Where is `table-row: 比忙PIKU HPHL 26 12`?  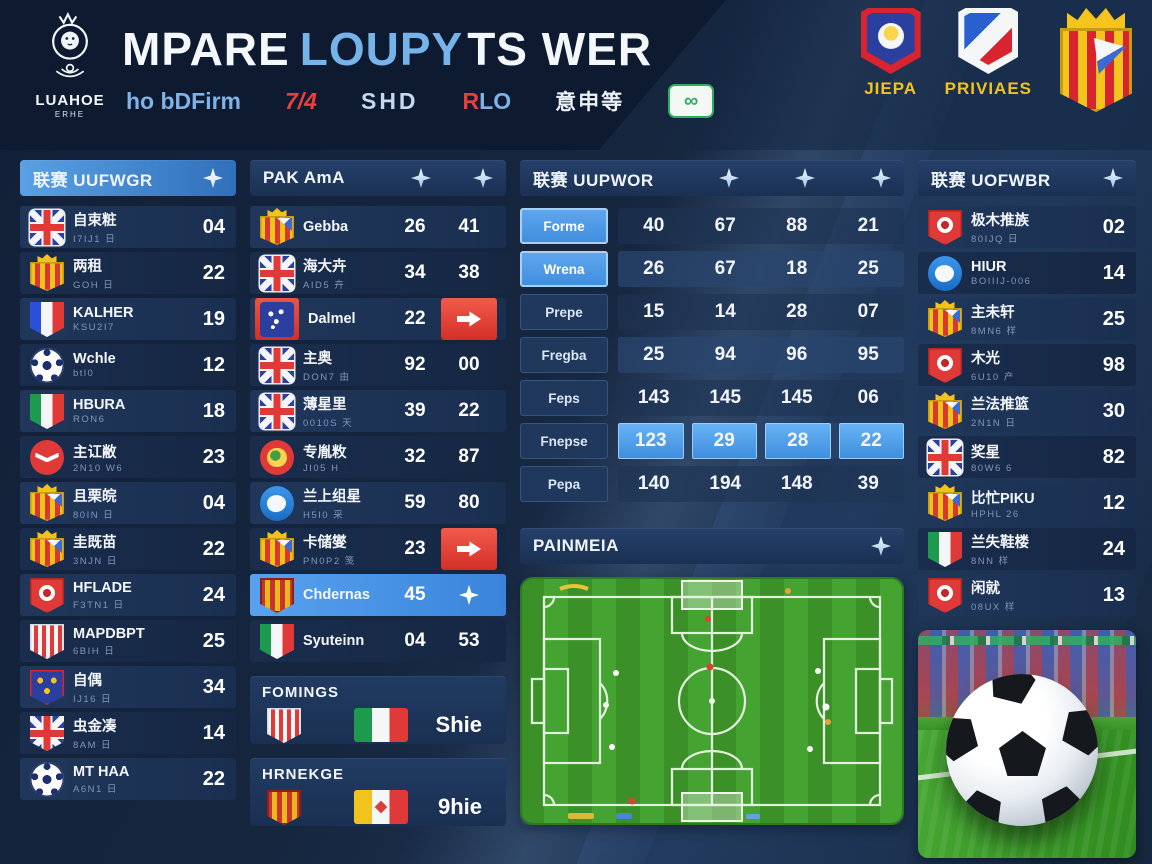
table-row: 比忙PIKU HPHL 26 12 is located at coordinates (1027, 503).